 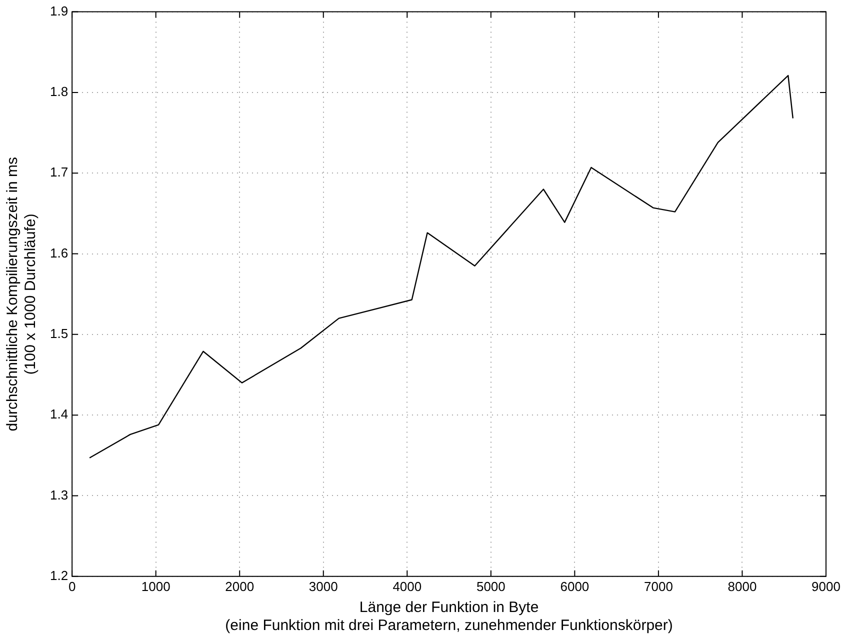 I want to click on y-axis-title: durchschnittliche Kompilierungszeit in ms (100 x 1000 Durchläufe), so click(x=22, y=294).